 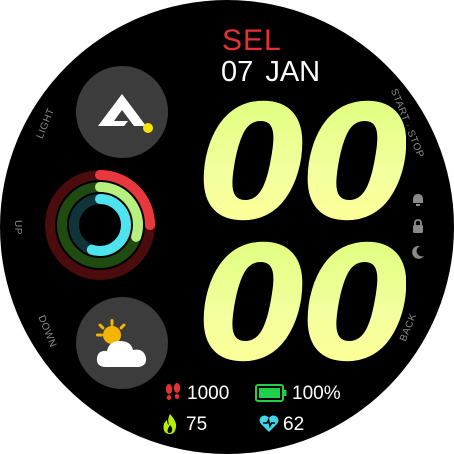 What do you see at coordinates (17, 227) in the screenshot?
I see `bezel-label-up: UP` at bounding box center [17, 227].